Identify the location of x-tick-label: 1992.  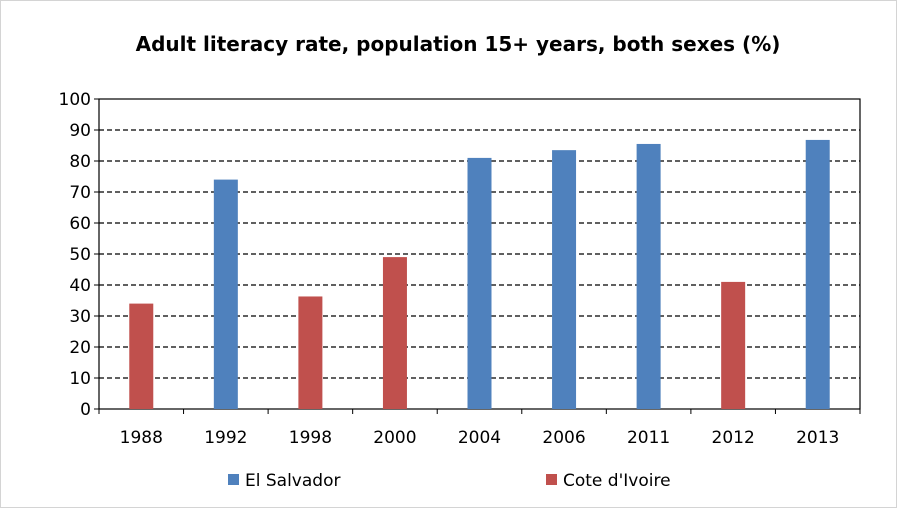
(225, 438).